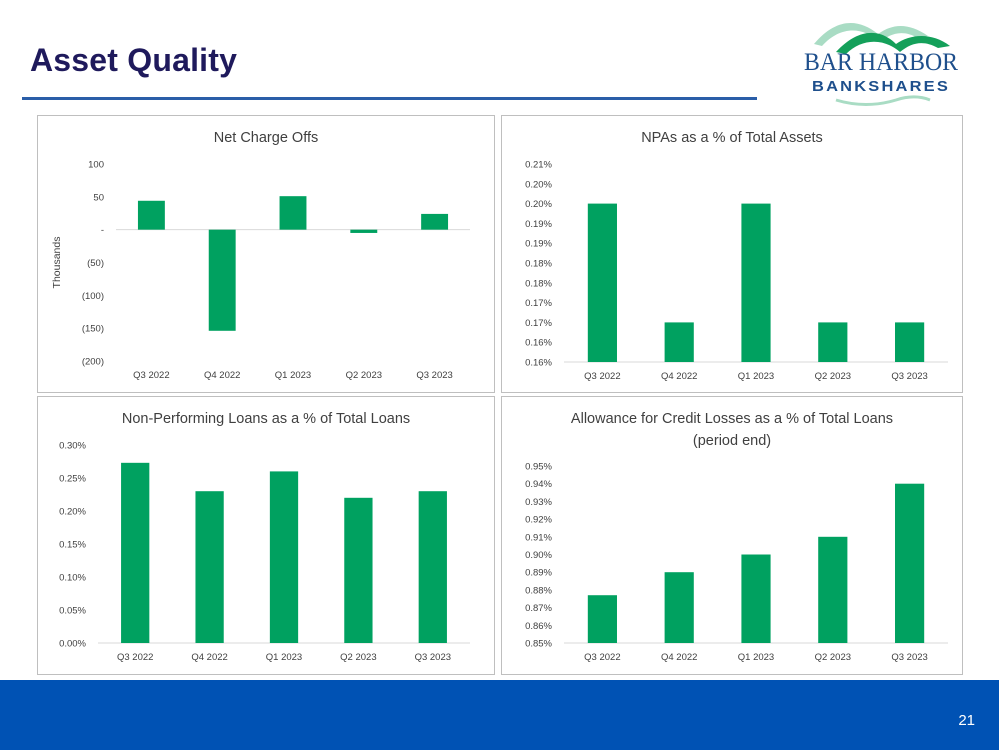 The image size is (999, 750). Describe the element at coordinates (538, 626) in the screenshot. I see `chart-acl-ytick-label: 0.86%` at that location.